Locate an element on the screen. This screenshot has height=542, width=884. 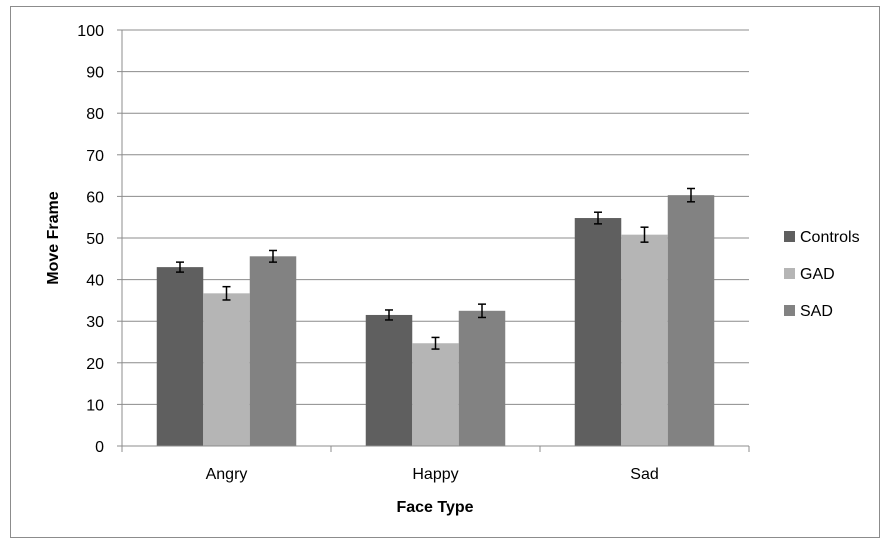
x-tick-label: Happy is located at coordinates (435, 474).